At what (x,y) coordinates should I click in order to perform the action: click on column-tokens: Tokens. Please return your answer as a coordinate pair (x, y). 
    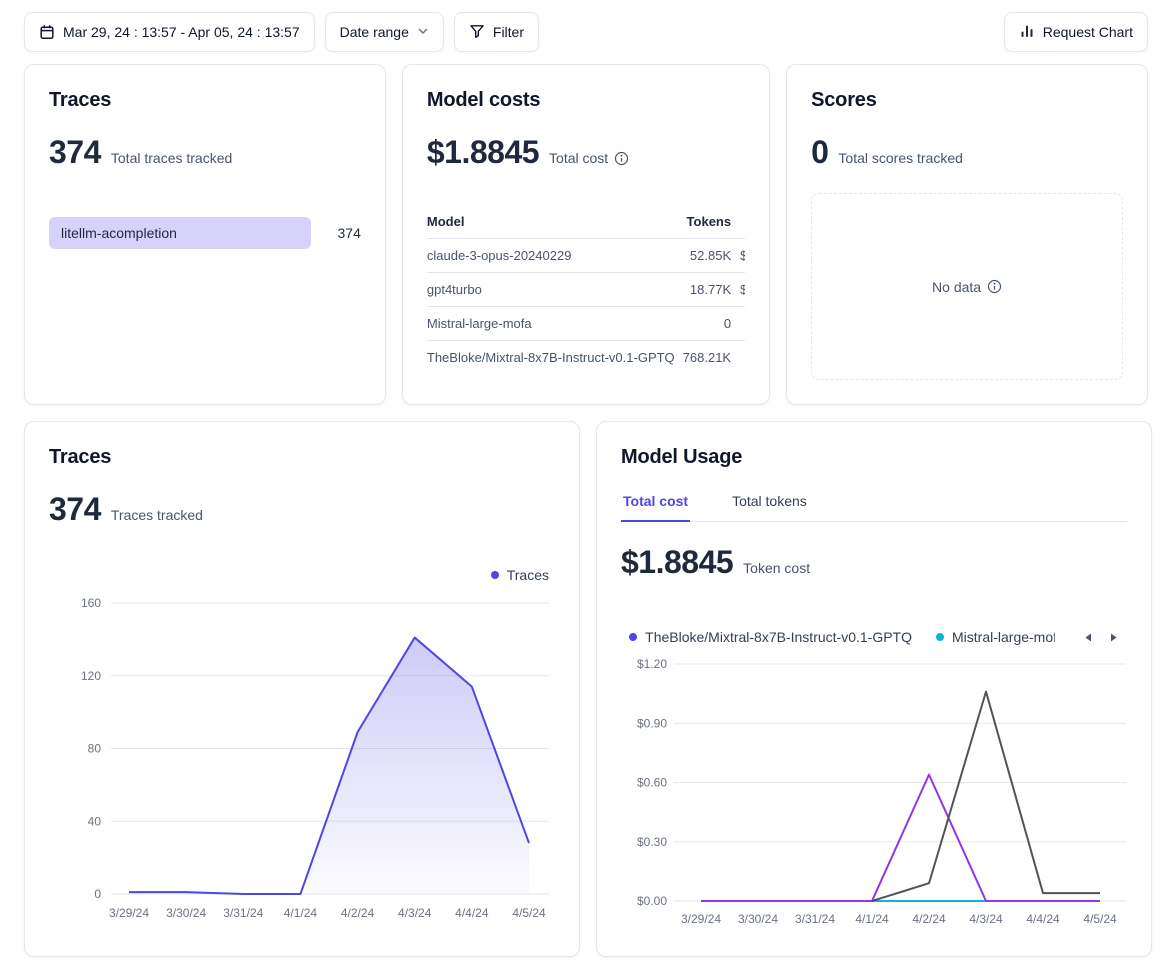
    Looking at the image, I should click on (709, 221).